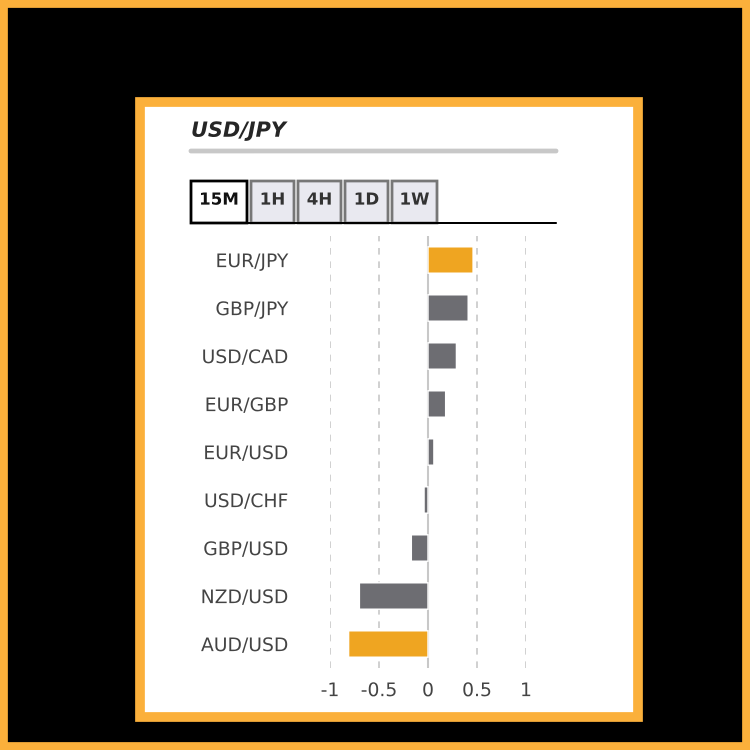 The height and width of the screenshot is (750, 750). What do you see at coordinates (246, 549) in the screenshot?
I see `y-tick-label: GBP/USD` at bounding box center [246, 549].